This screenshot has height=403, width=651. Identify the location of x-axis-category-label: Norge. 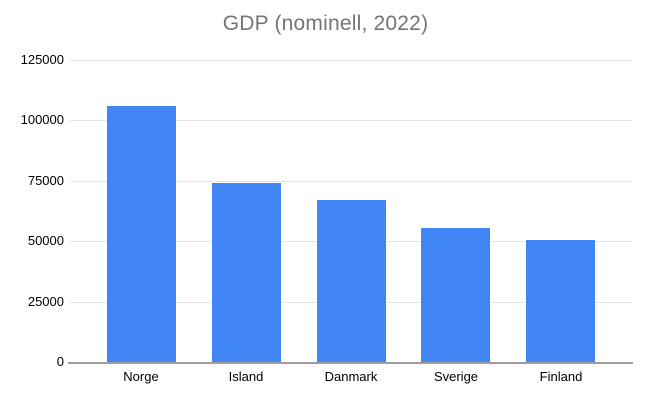
(141, 376).